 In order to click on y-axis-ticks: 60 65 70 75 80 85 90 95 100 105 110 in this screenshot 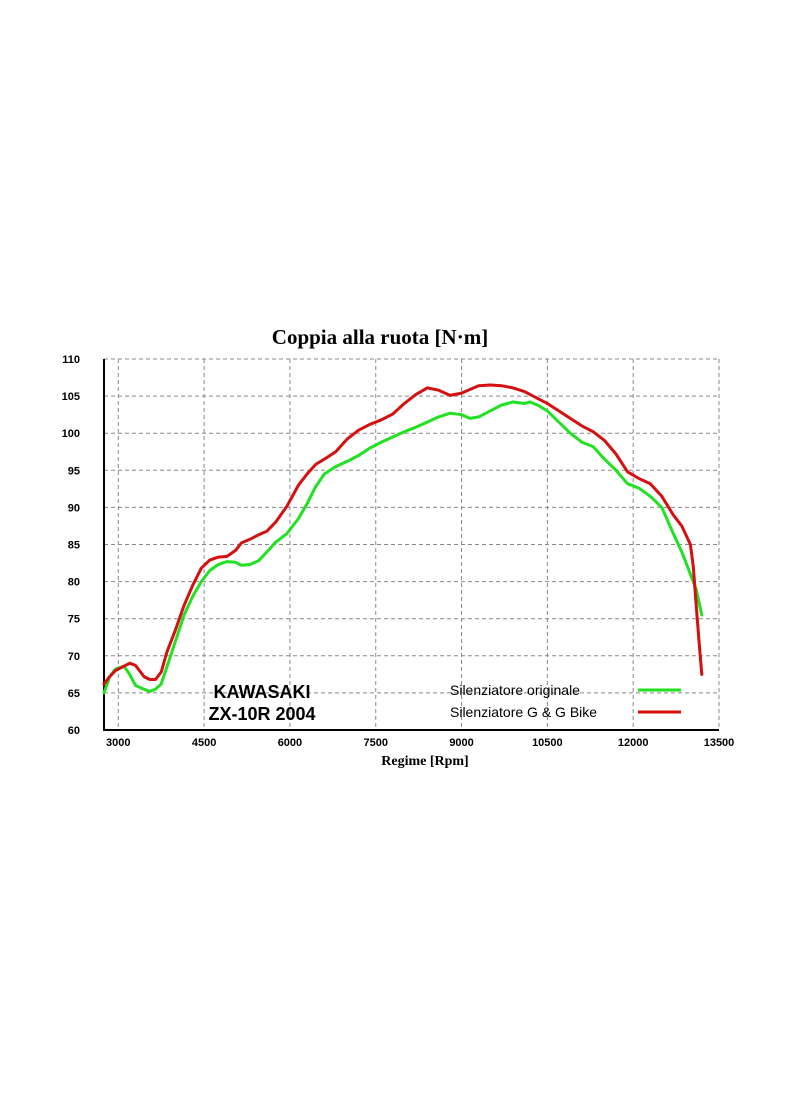, I will do `click(71, 545)`.